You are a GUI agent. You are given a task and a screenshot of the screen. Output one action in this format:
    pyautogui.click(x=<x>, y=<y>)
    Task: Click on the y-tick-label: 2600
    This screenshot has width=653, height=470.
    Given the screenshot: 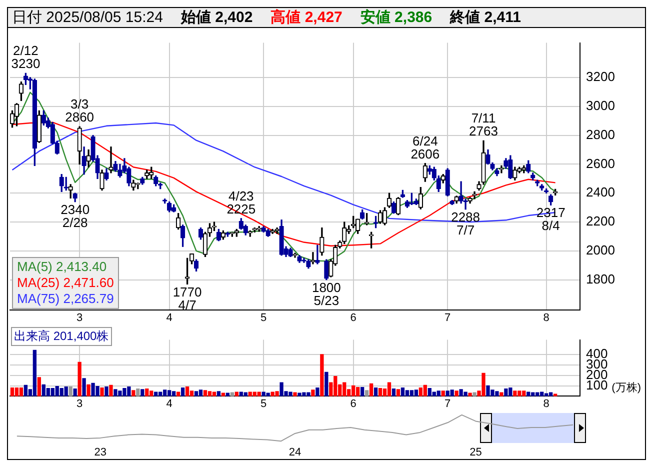 What is the action you would take?
    pyautogui.click(x=600, y=163)
    